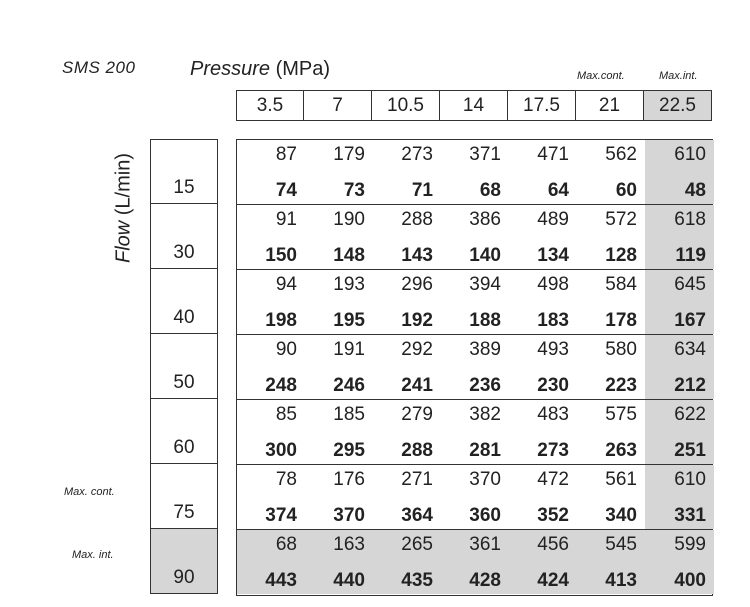  Describe the element at coordinates (349, 349) in the screenshot. I see `cell-top-value: 191` at that location.